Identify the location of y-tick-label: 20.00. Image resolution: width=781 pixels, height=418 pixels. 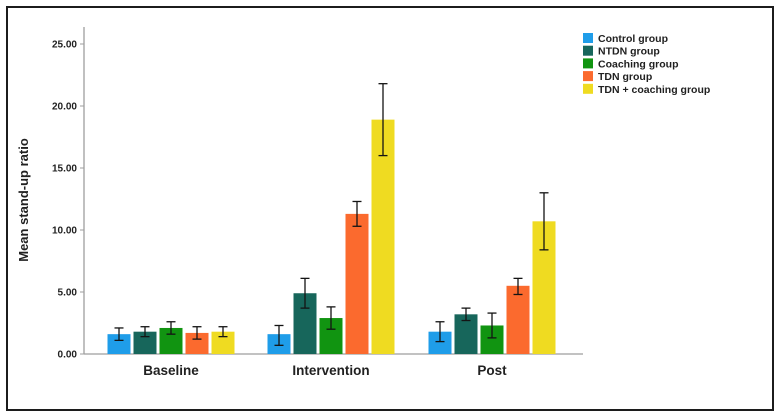
(64, 107).